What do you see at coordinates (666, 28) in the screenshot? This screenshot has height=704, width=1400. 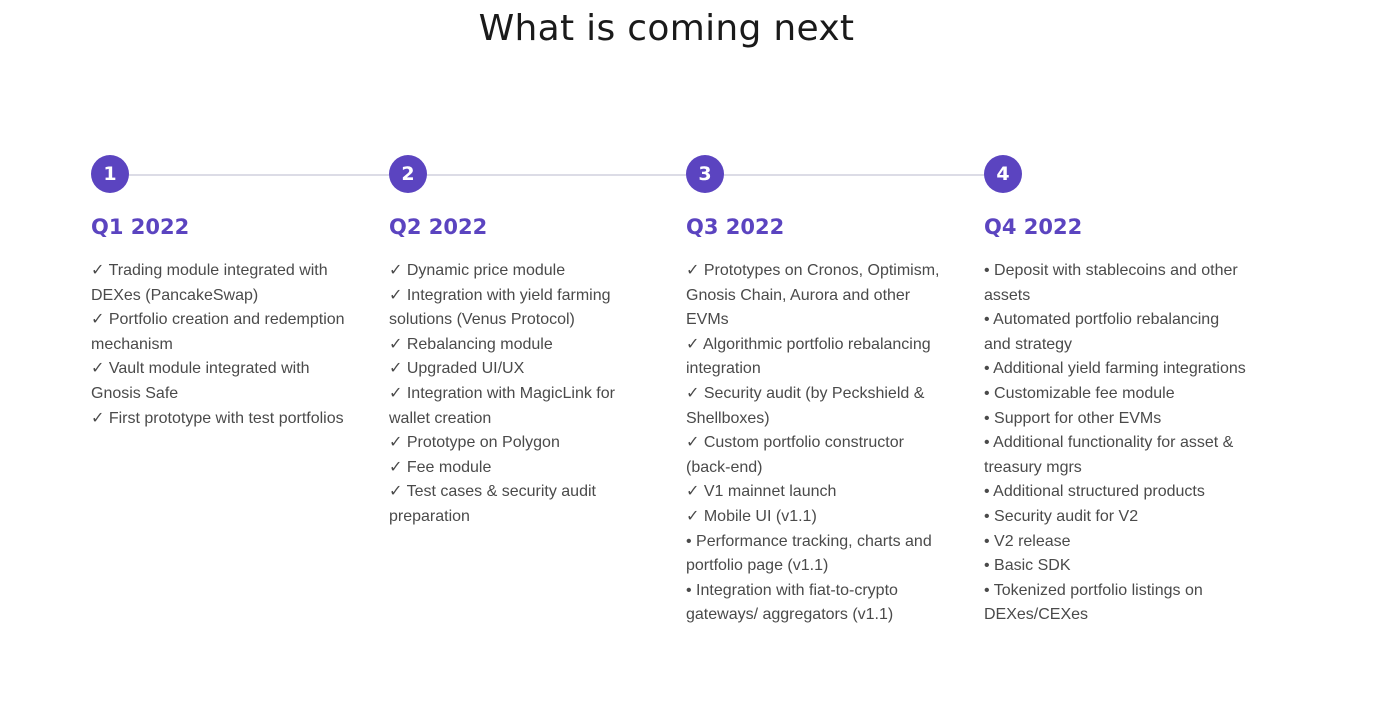 I see `page-title: What is coming next` at bounding box center [666, 28].